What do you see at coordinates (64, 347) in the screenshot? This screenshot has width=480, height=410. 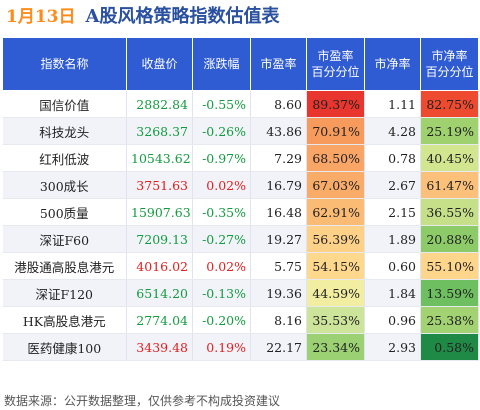 I see `index-name-cell: 医药健康100` at bounding box center [64, 347].